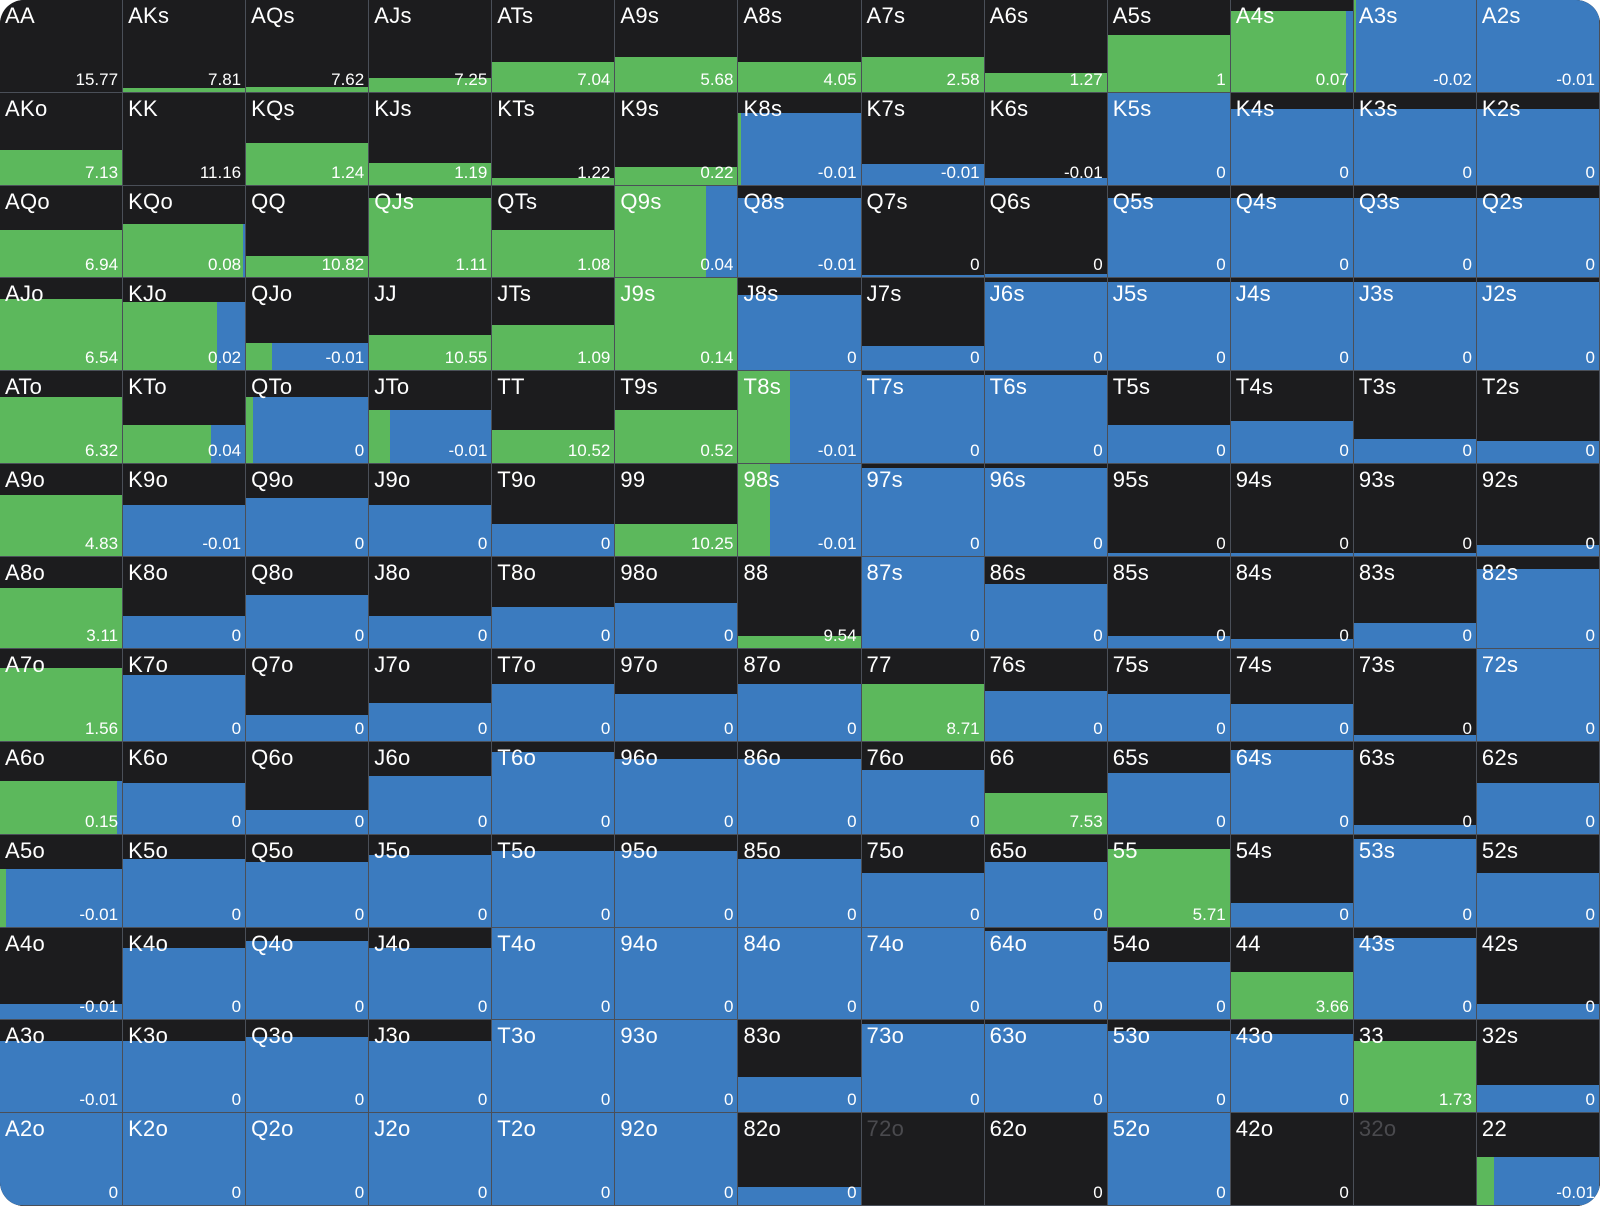 The height and width of the screenshot is (1206, 1600). Describe the element at coordinates (1046, 1067) in the screenshot. I see `hand-cell: 63o 0` at that location.